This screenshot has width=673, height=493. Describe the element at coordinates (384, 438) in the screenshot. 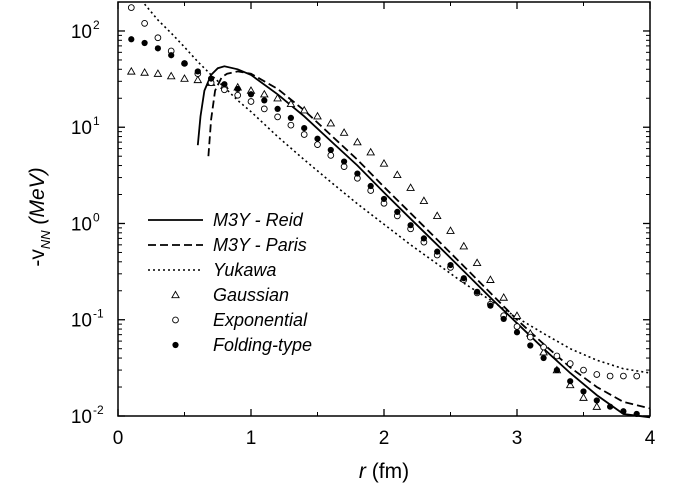

I see `x-tick-label: 2` at that location.